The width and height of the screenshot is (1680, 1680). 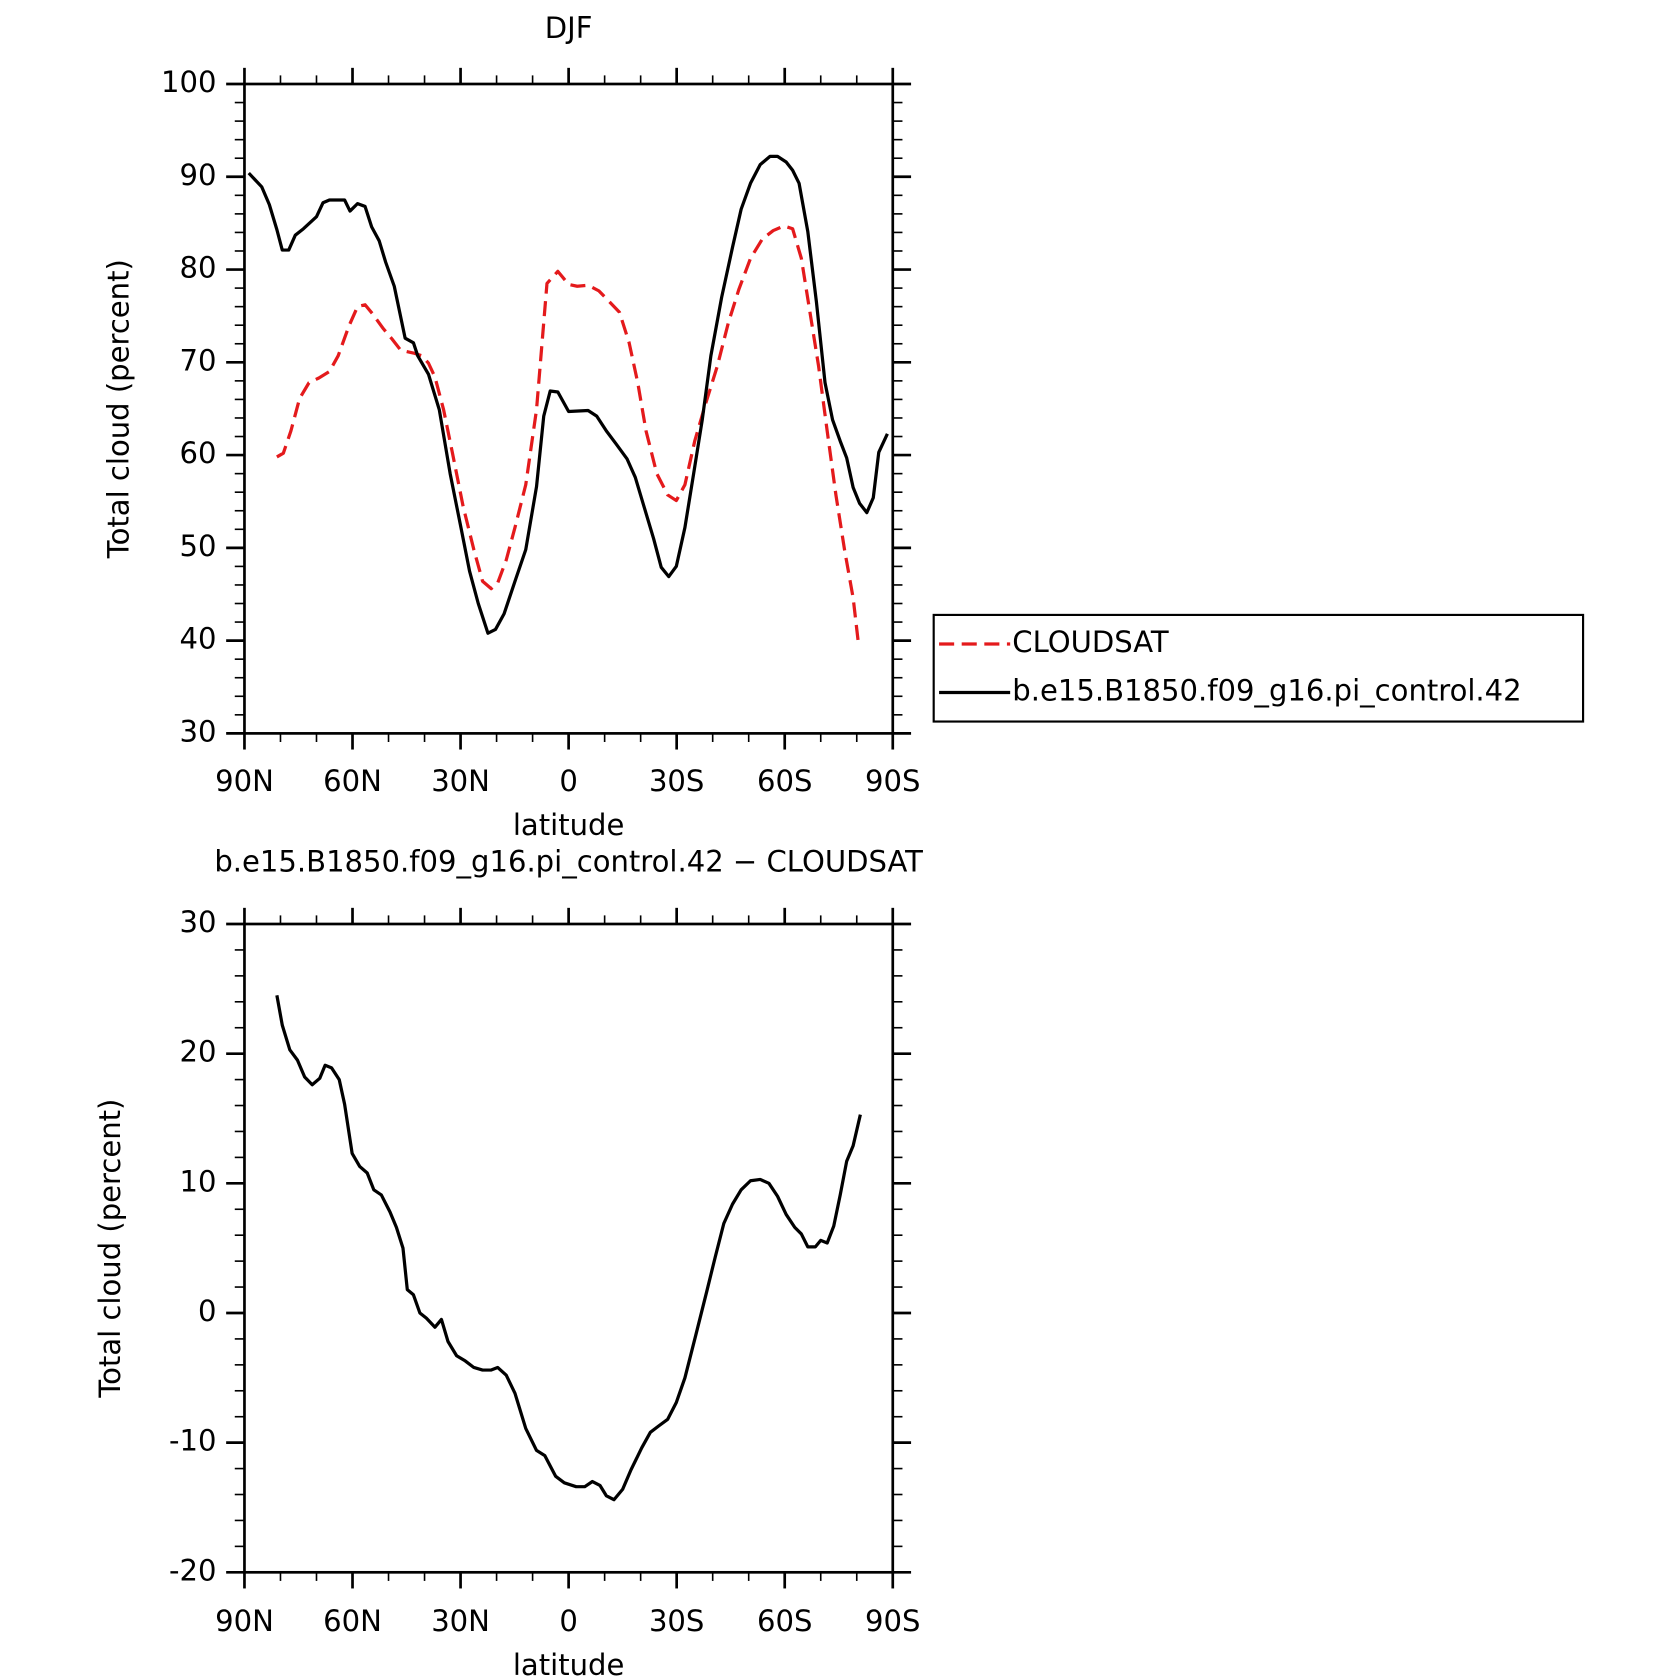 I want to click on y-tick-label: 100, so click(x=188, y=82).